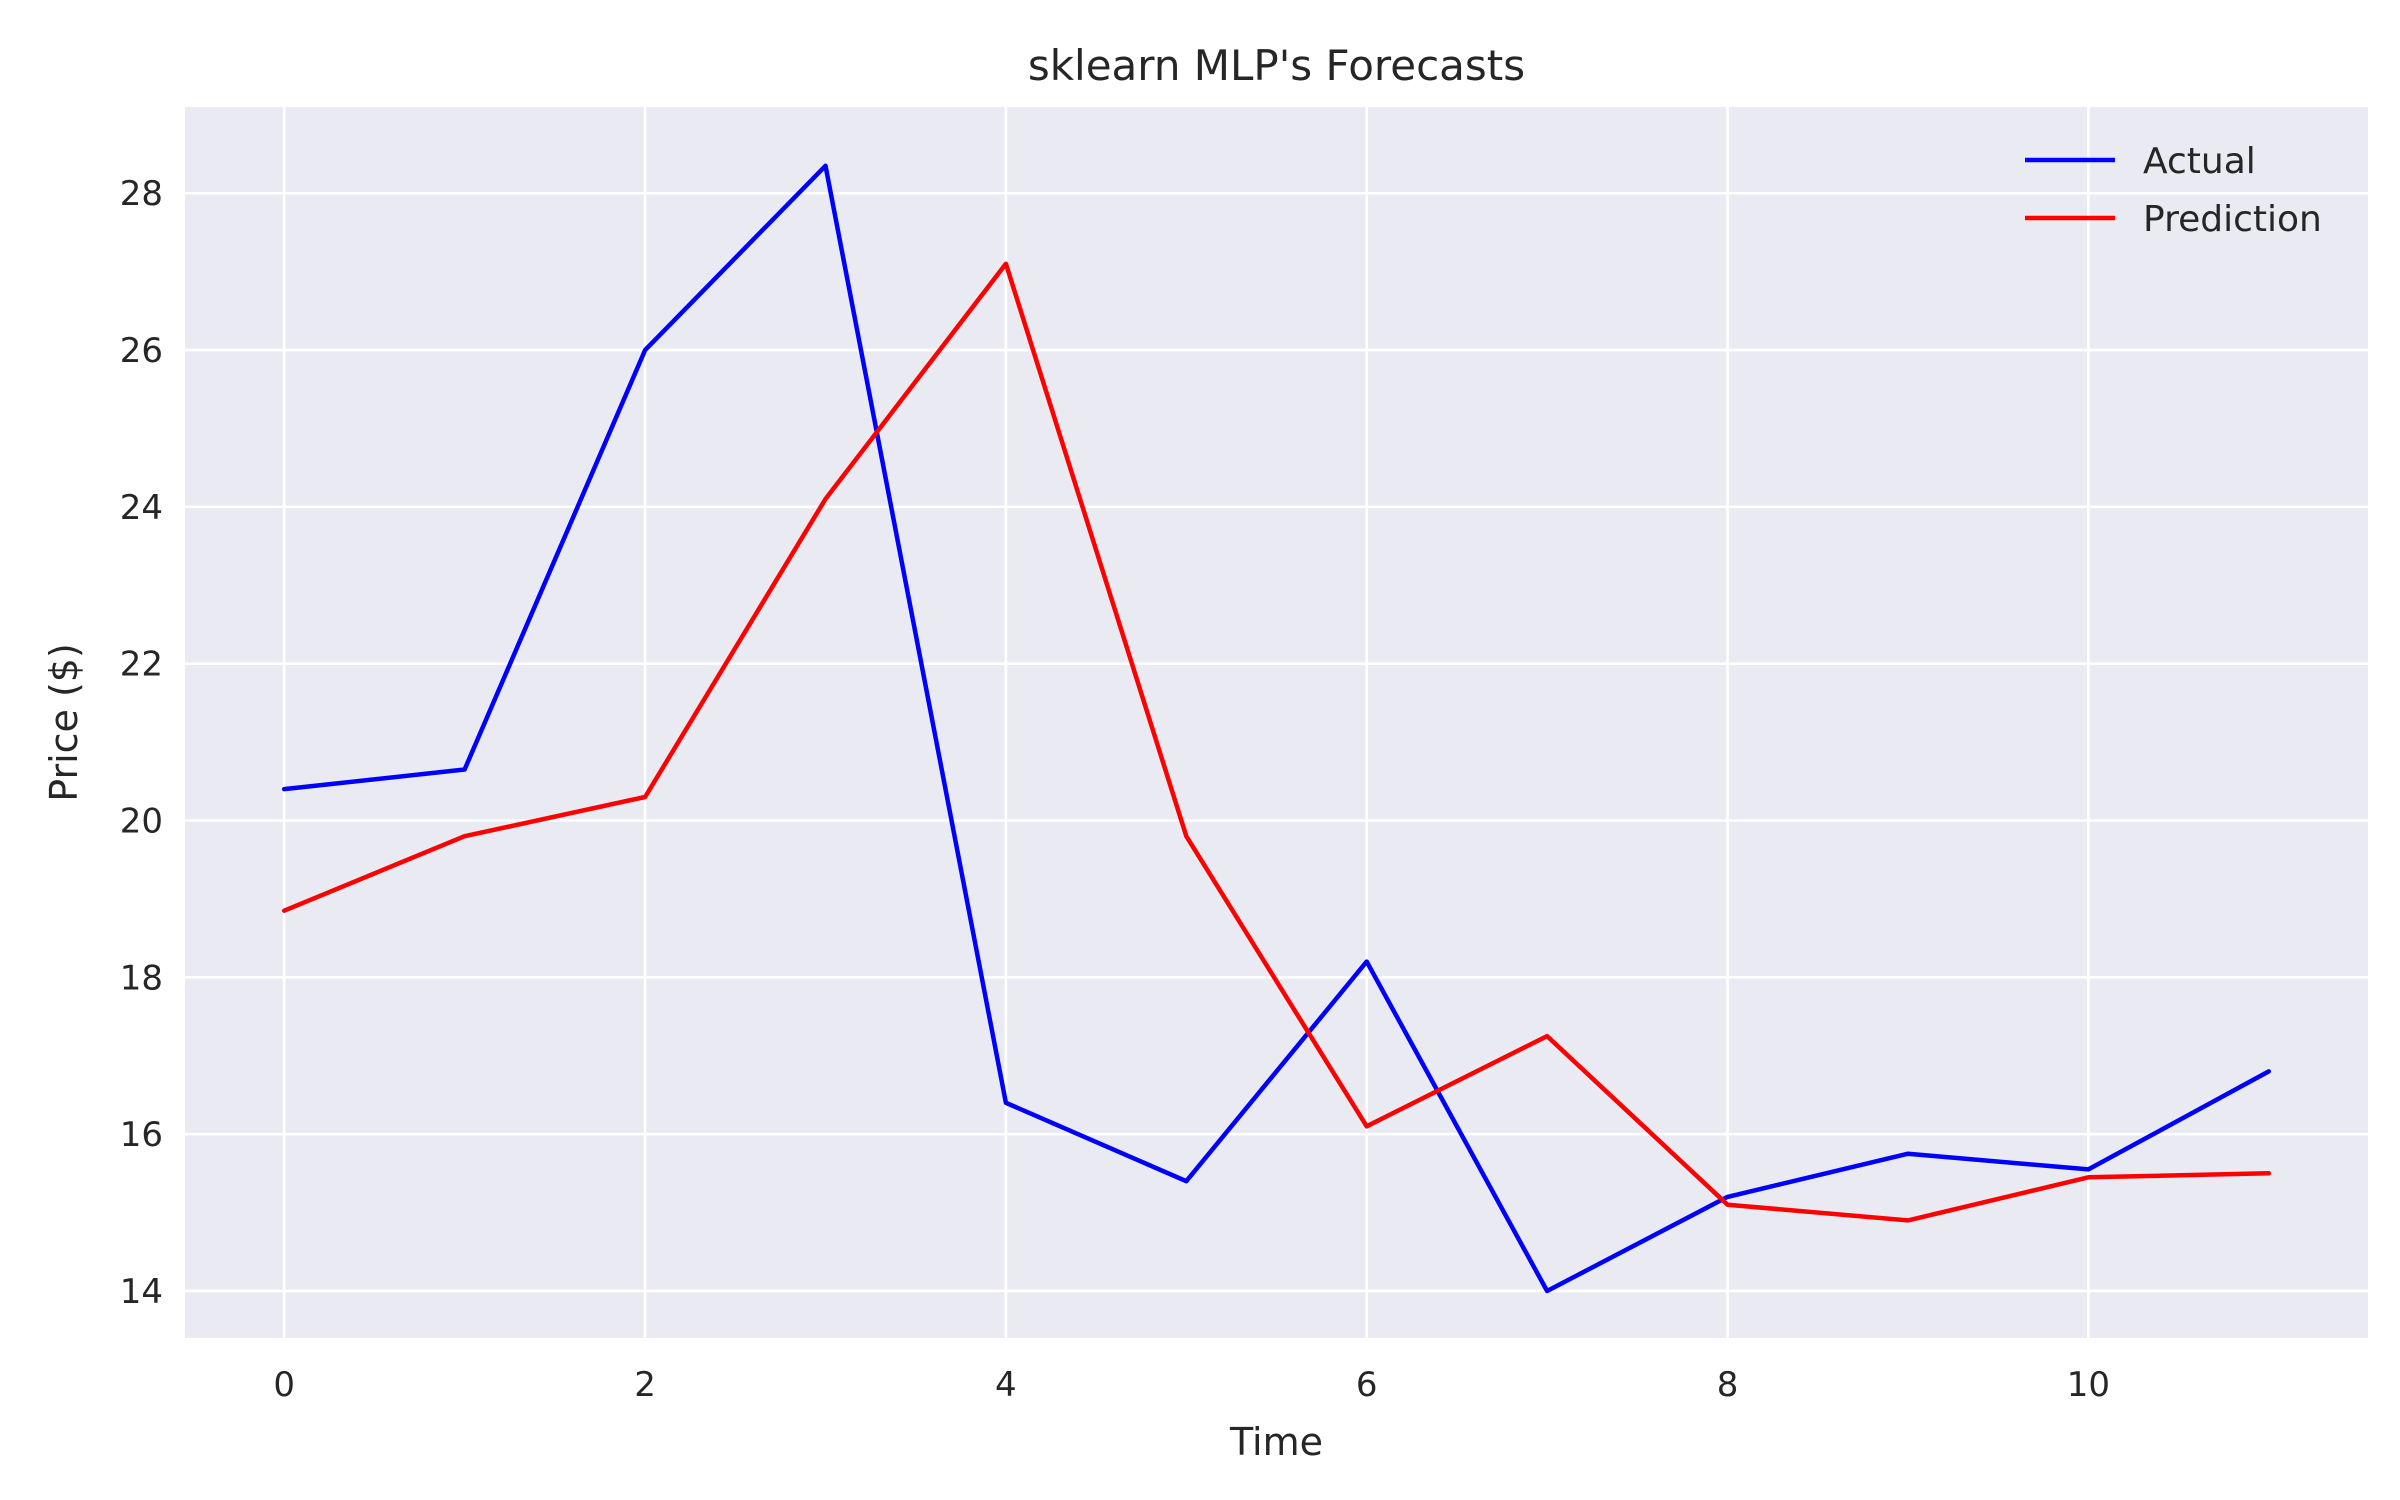 This screenshot has height=1500, width=2400. Describe the element at coordinates (1006, 1385) in the screenshot. I see `x-tick-label: 4` at that location.